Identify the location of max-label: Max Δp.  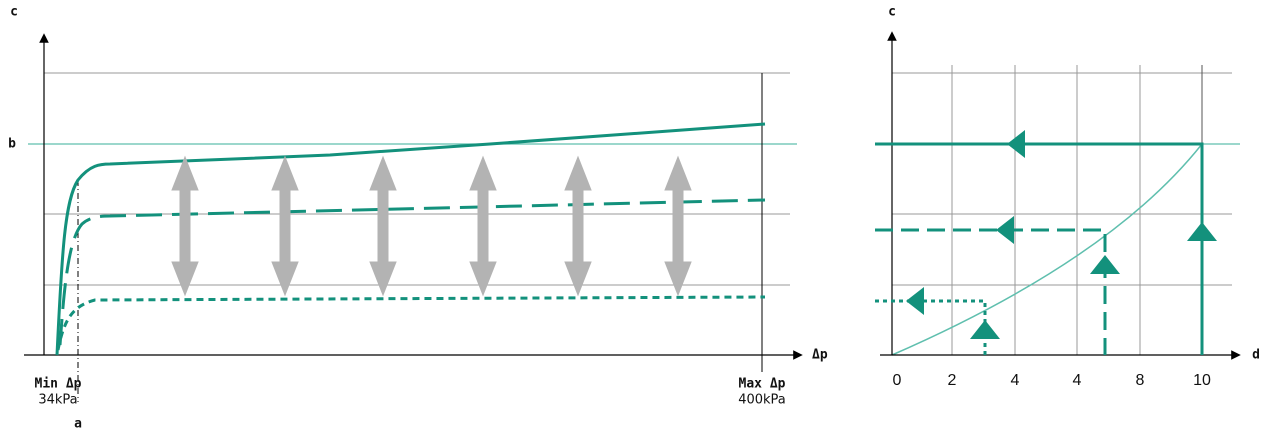
(762, 384).